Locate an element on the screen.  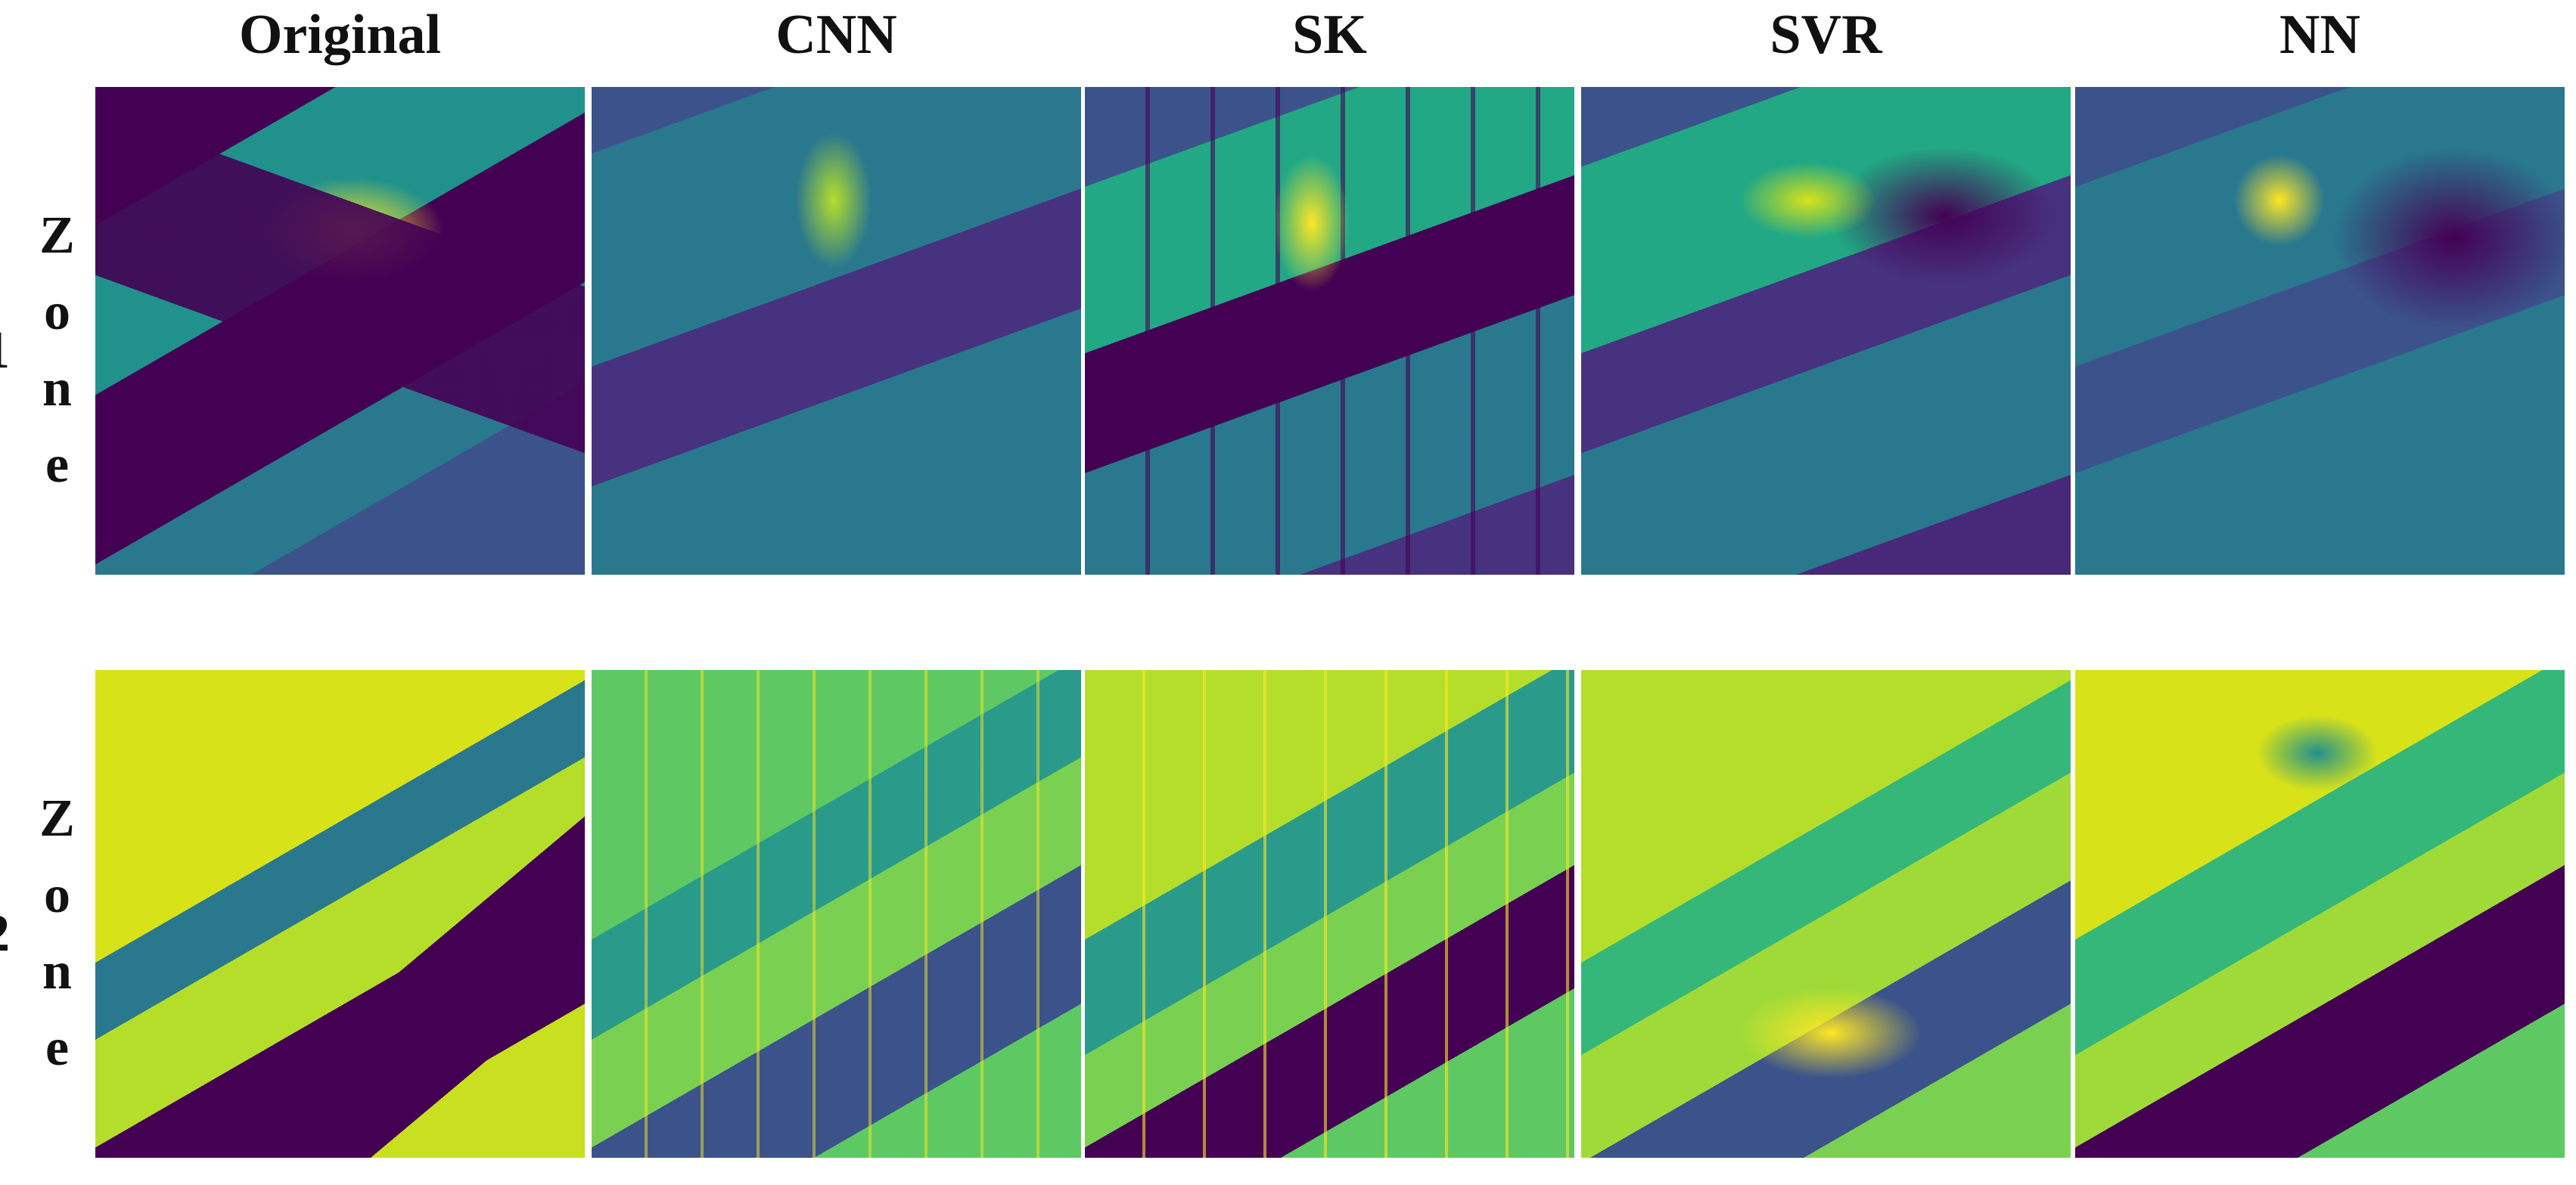
column-title: SK is located at coordinates (1329, 35).